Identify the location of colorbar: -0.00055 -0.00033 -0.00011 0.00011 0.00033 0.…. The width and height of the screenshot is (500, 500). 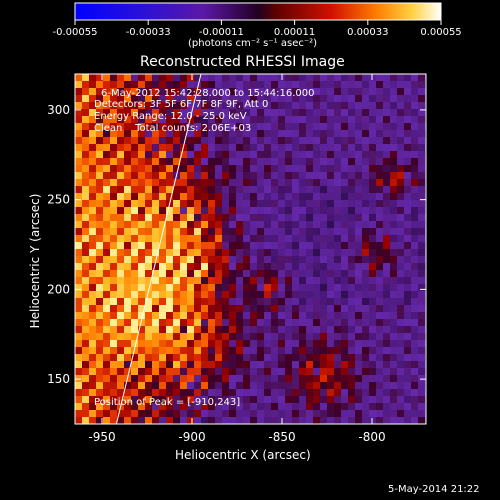
(257, 20).